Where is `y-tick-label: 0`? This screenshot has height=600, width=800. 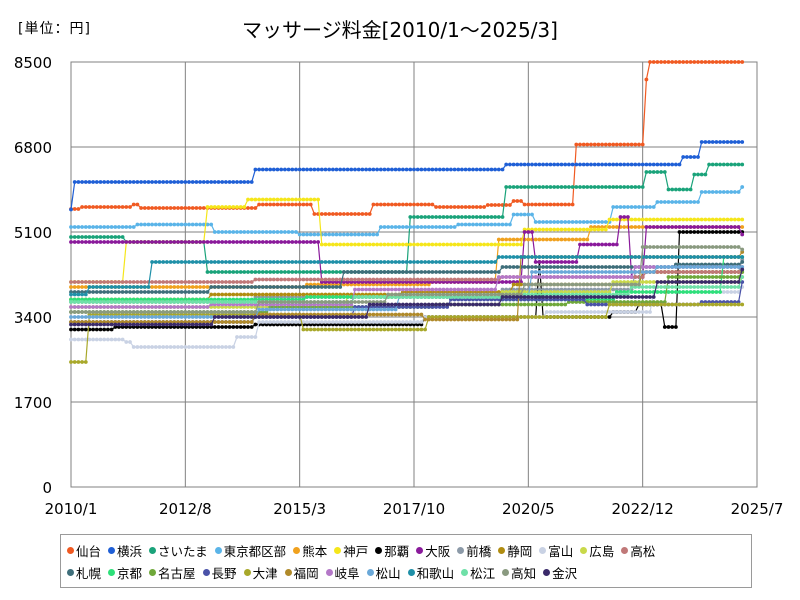
y-tick-label: 0 is located at coordinates (47, 488).